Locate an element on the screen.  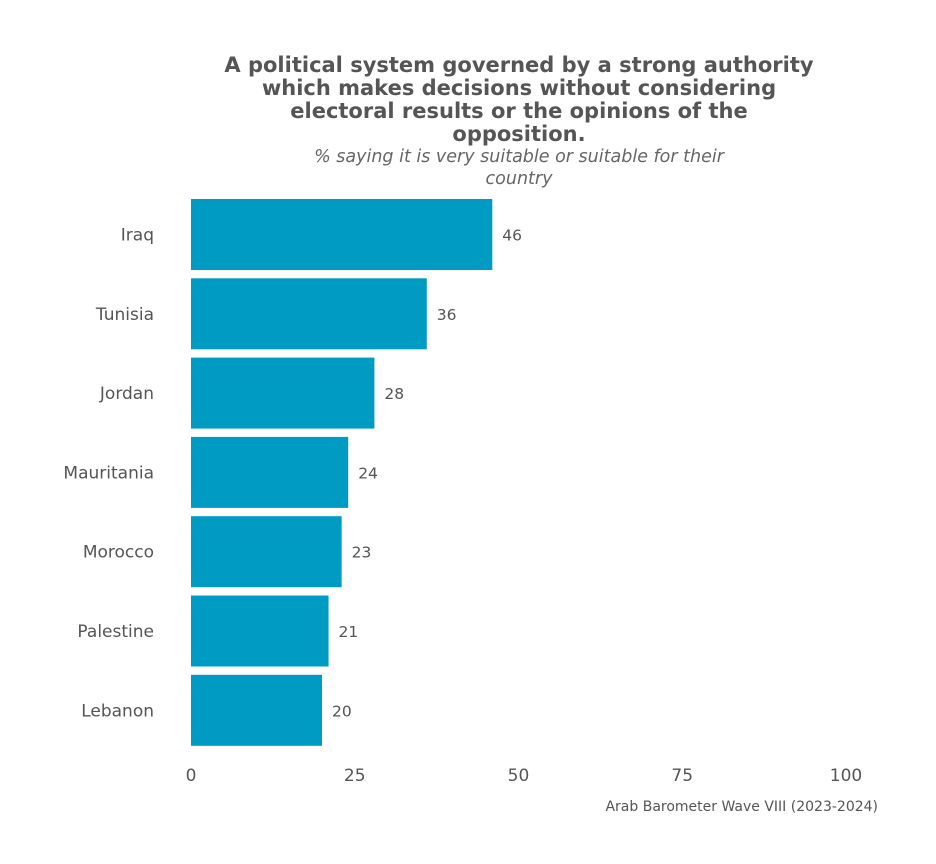
x-tick-label: 100 is located at coordinates (846, 776).